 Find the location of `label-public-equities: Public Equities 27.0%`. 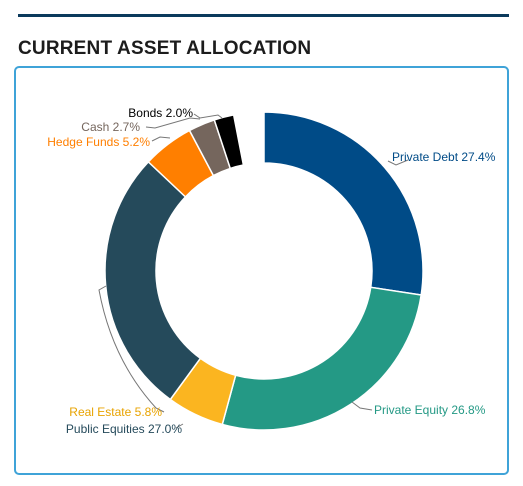

label-public-equities: Public Equities 27.0% is located at coordinates (124, 429).